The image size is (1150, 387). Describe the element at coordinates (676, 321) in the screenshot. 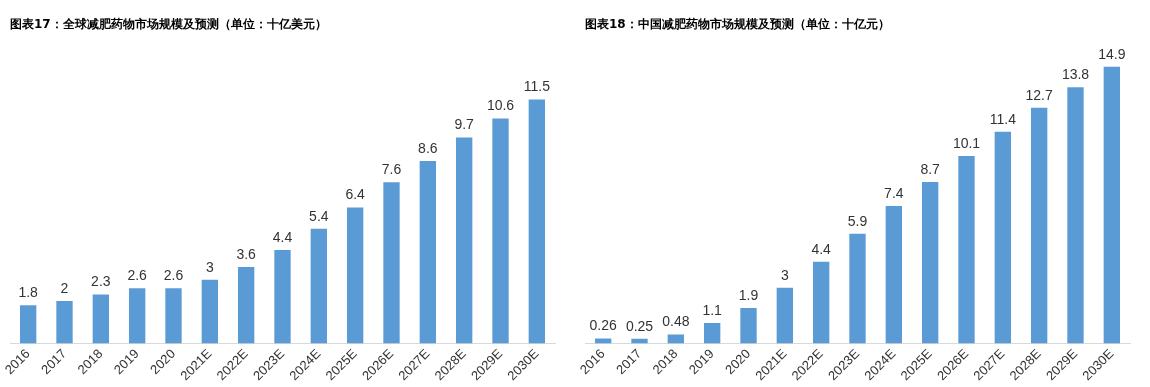

I see `data-label: 0.48` at that location.